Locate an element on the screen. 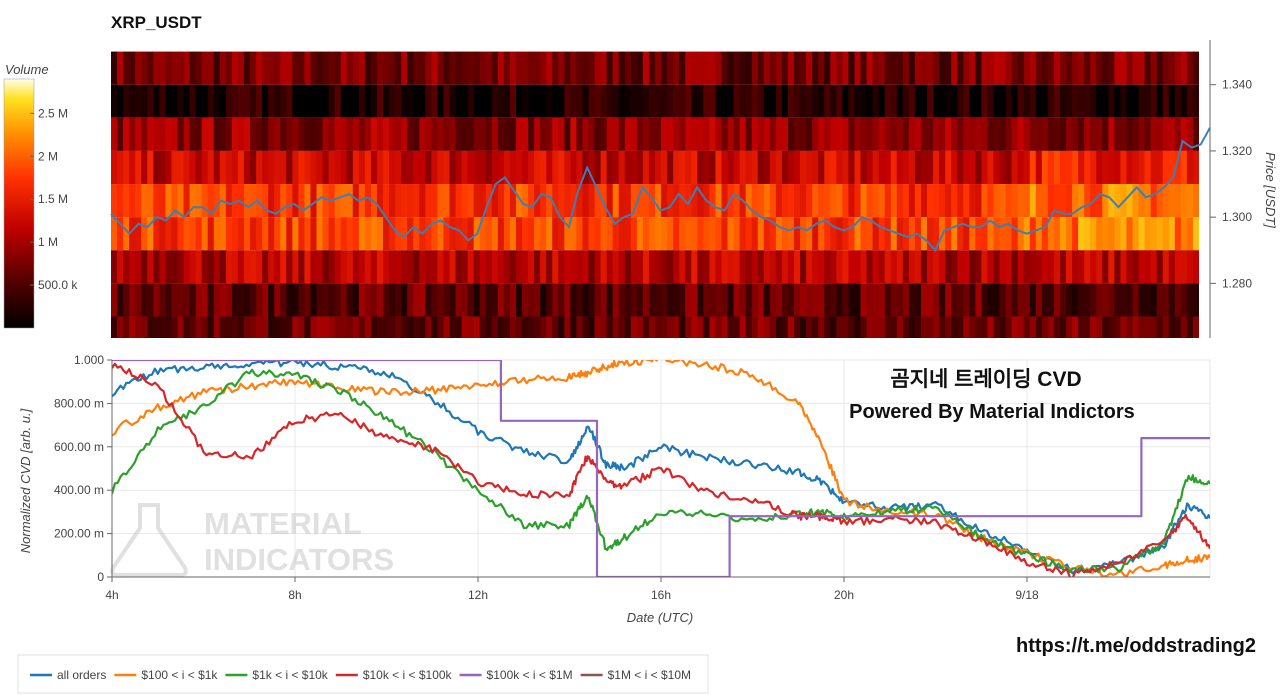 Image resolution: width=1280 pixels, height=695 pixels. legend-label: $1M < i < $10M is located at coordinates (649, 675).